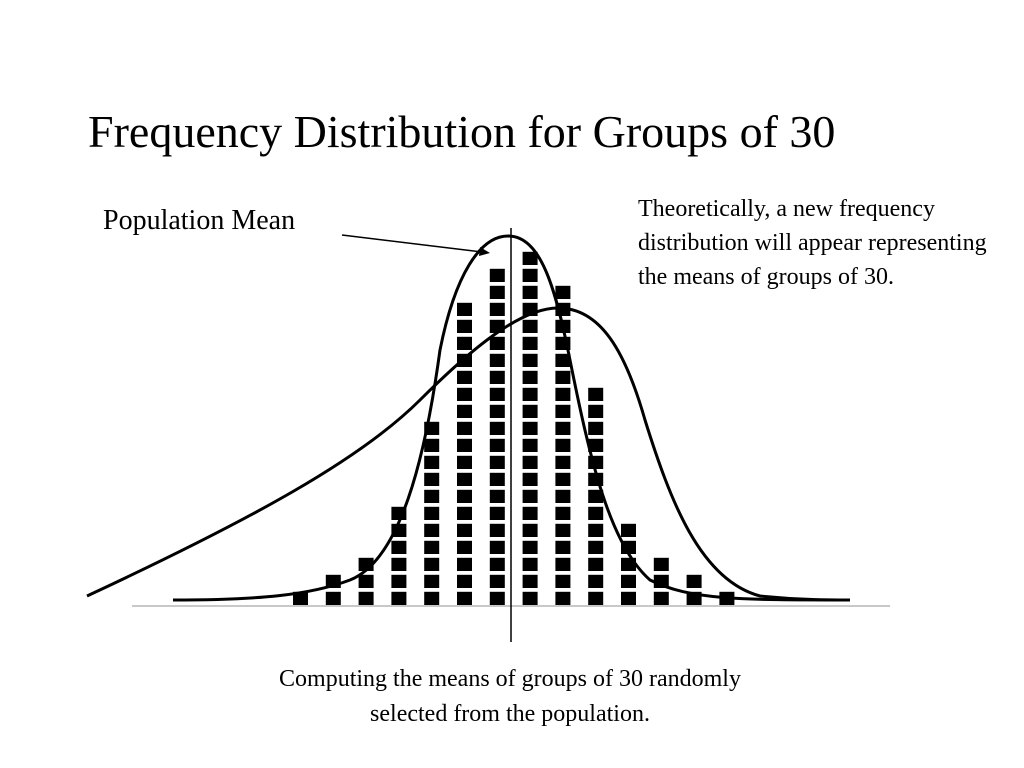 The height and width of the screenshot is (768, 1024). What do you see at coordinates (199, 220) in the screenshot?
I see `population-mean-label: Population Mean` at bounding box center [199, 220].